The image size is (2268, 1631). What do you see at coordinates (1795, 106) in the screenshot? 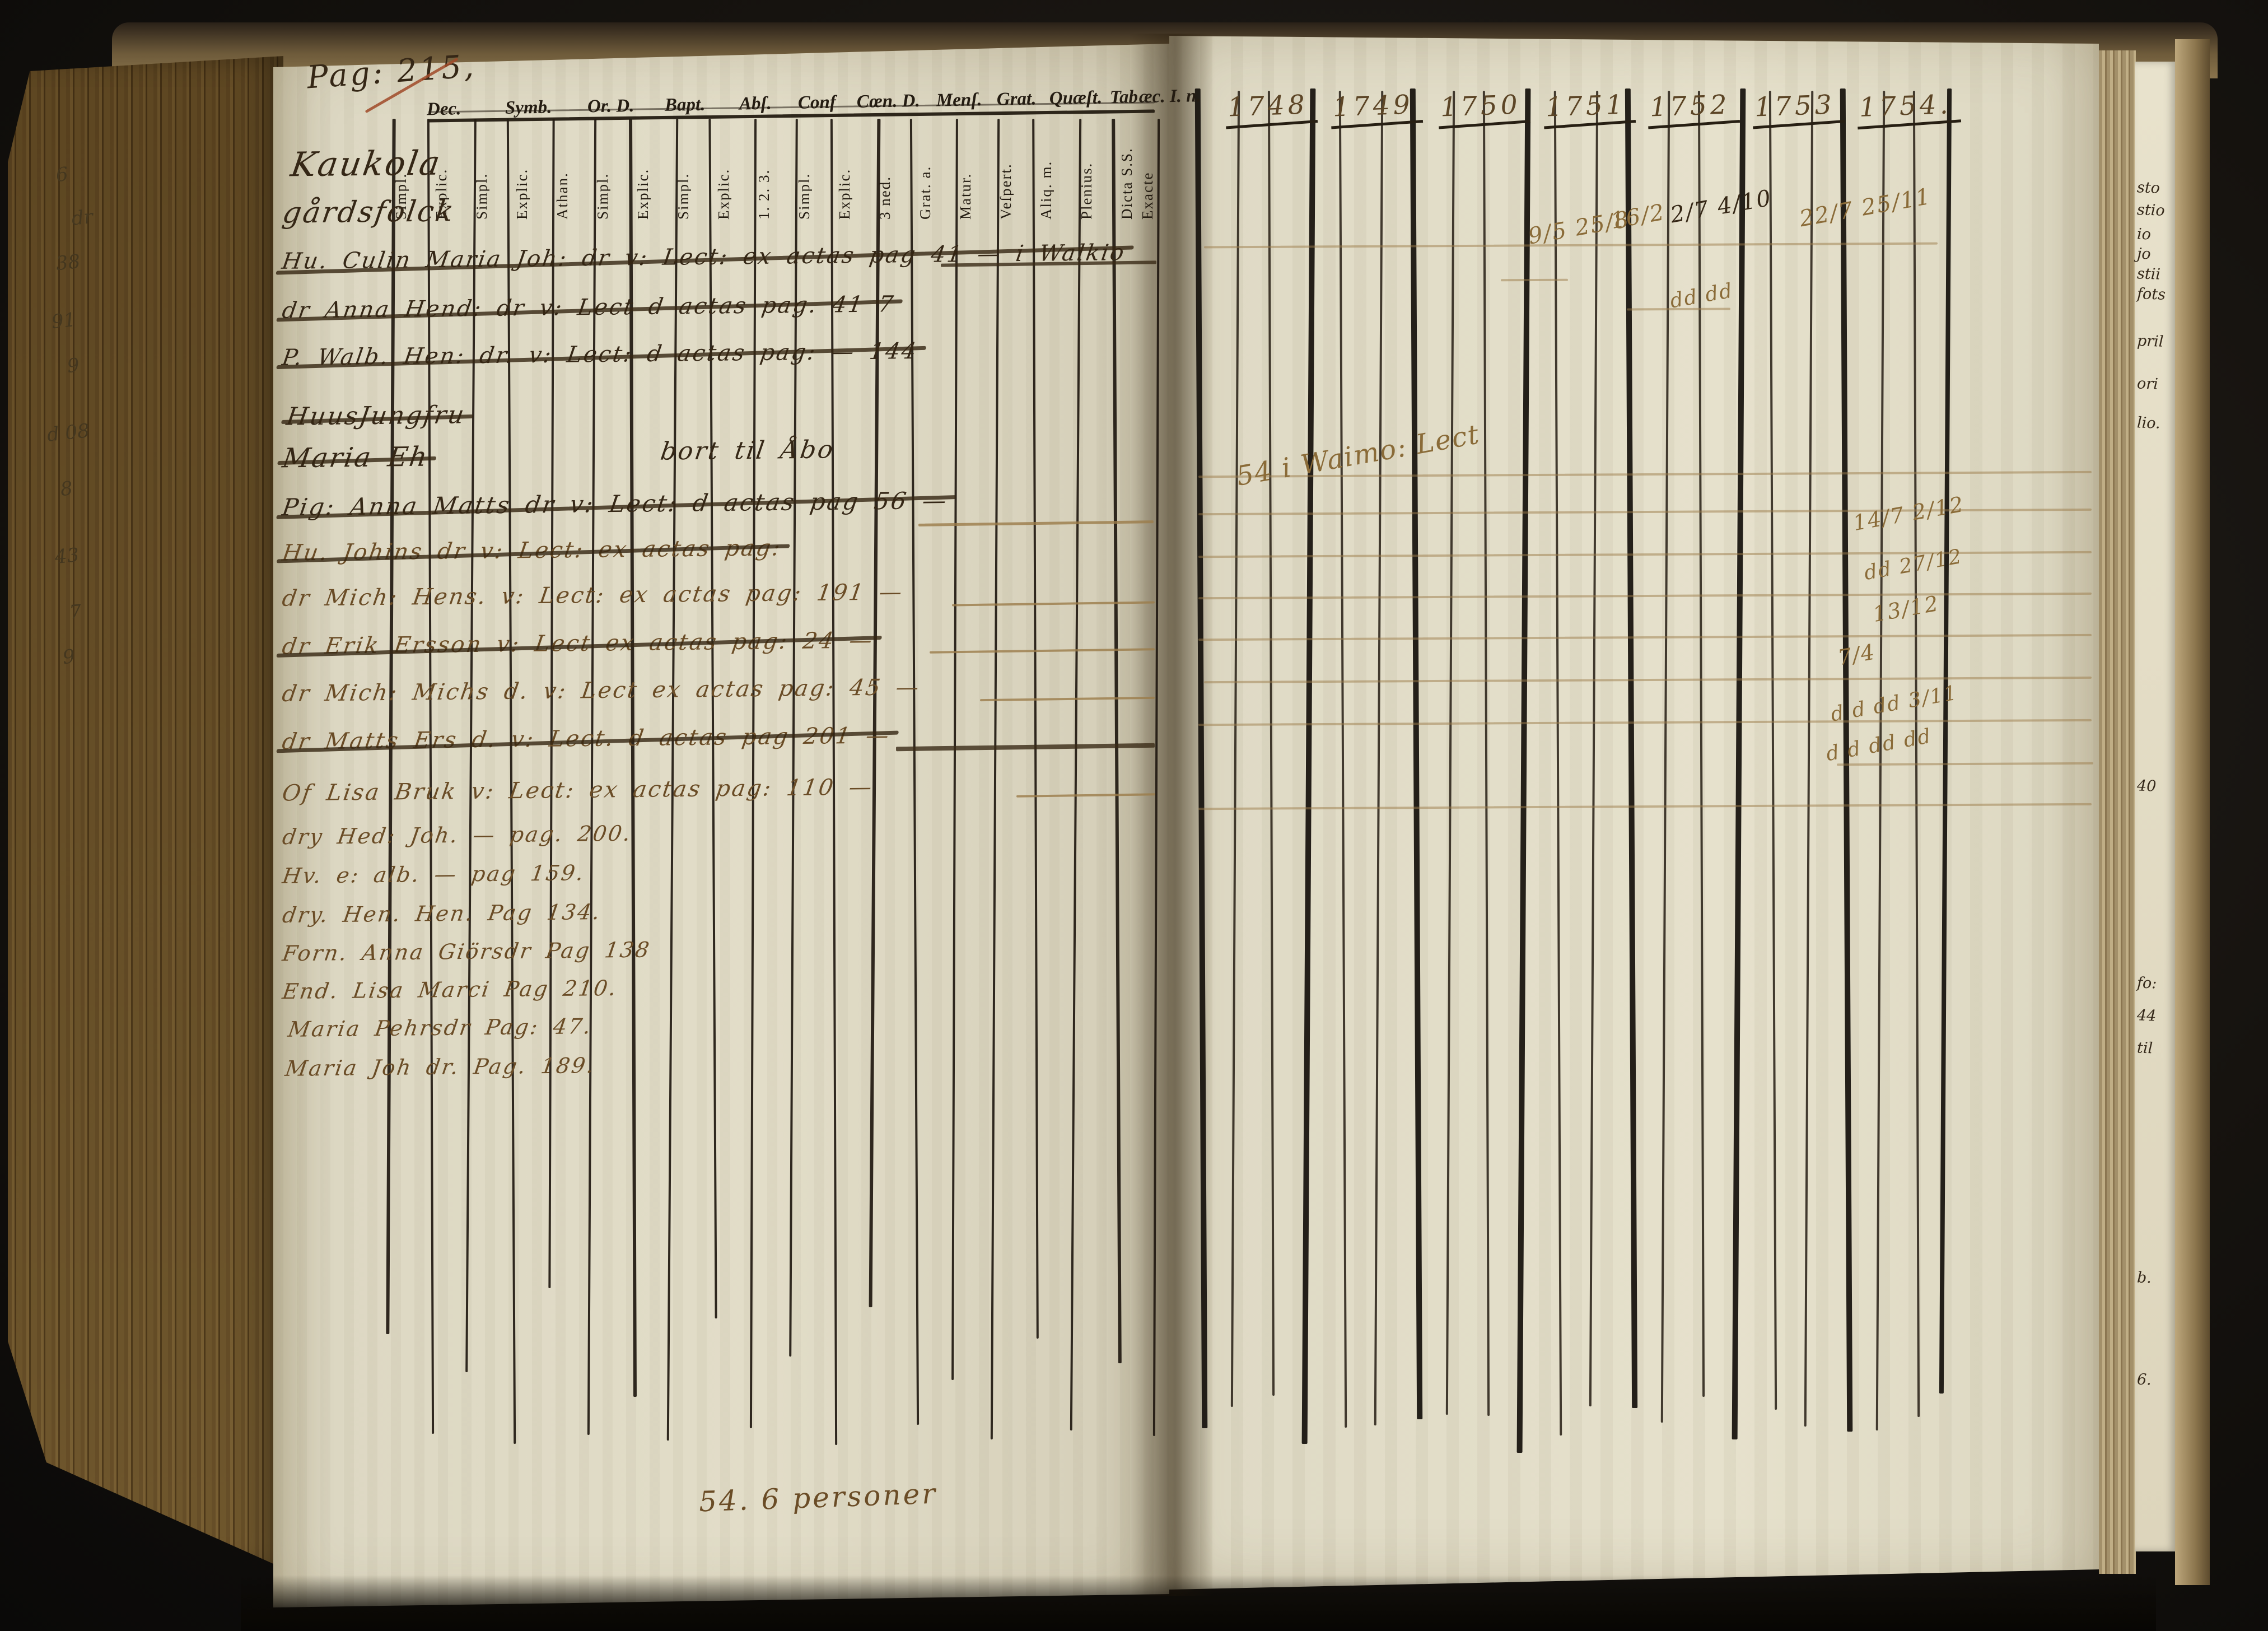
I see `year-label: 1753` at bounding box center [1795, 106].